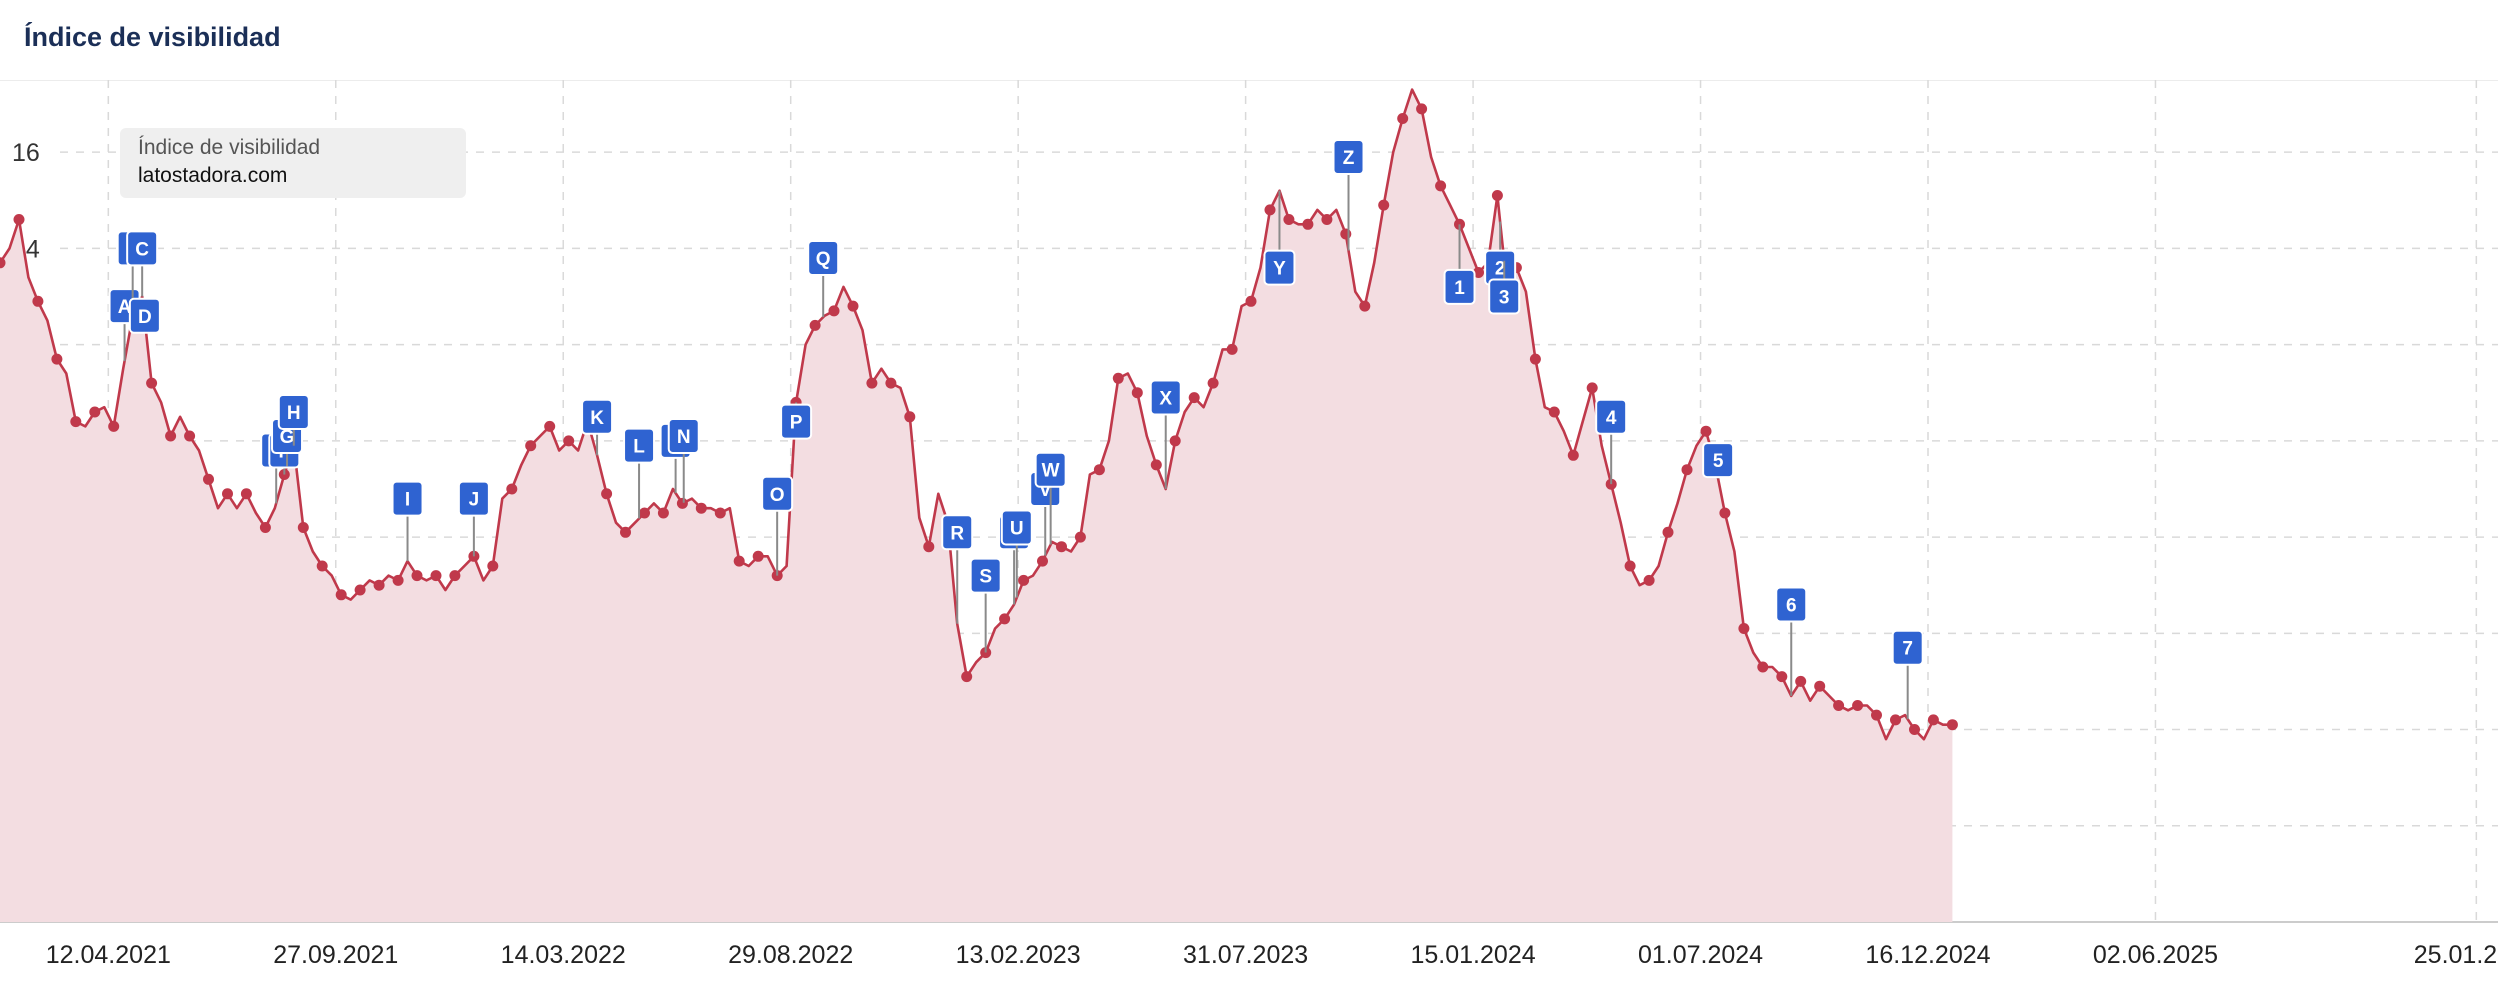 This screenshot has width=2498, height=984. What do you see at coordinates (1348, 194) in the screenshot?
I see `event-marker-z: Z` at bounding box center [1348, 194].